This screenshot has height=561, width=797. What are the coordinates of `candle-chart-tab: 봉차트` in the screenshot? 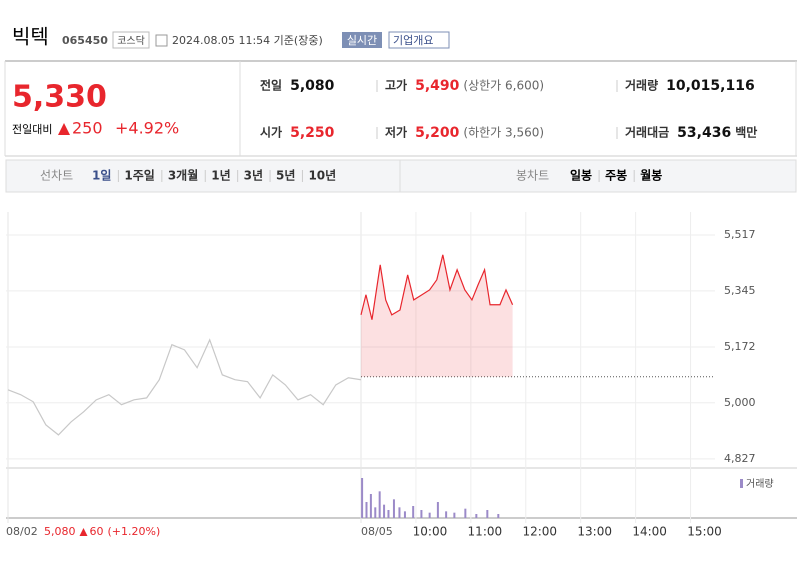 It's located at (532, 176).